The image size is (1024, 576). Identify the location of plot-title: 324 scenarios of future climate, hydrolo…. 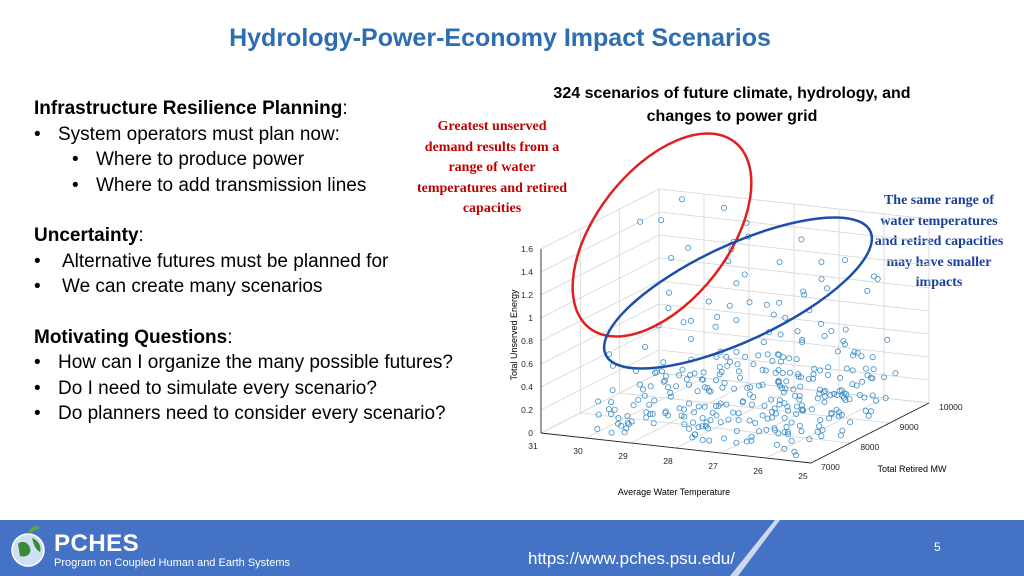
(732, 105).